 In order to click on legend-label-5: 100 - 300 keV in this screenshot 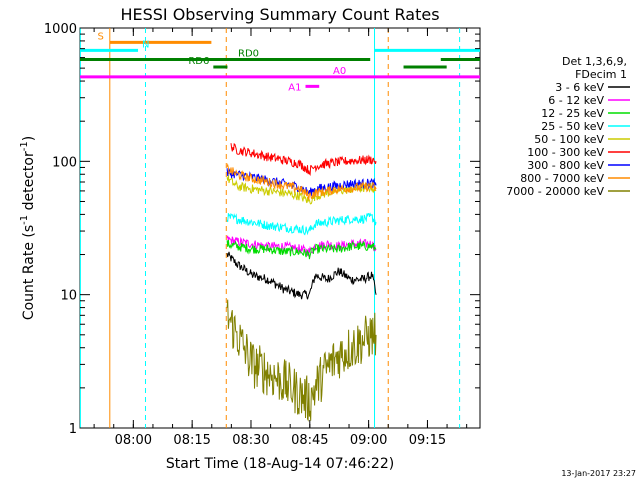, I will do `click(565, 152)`.